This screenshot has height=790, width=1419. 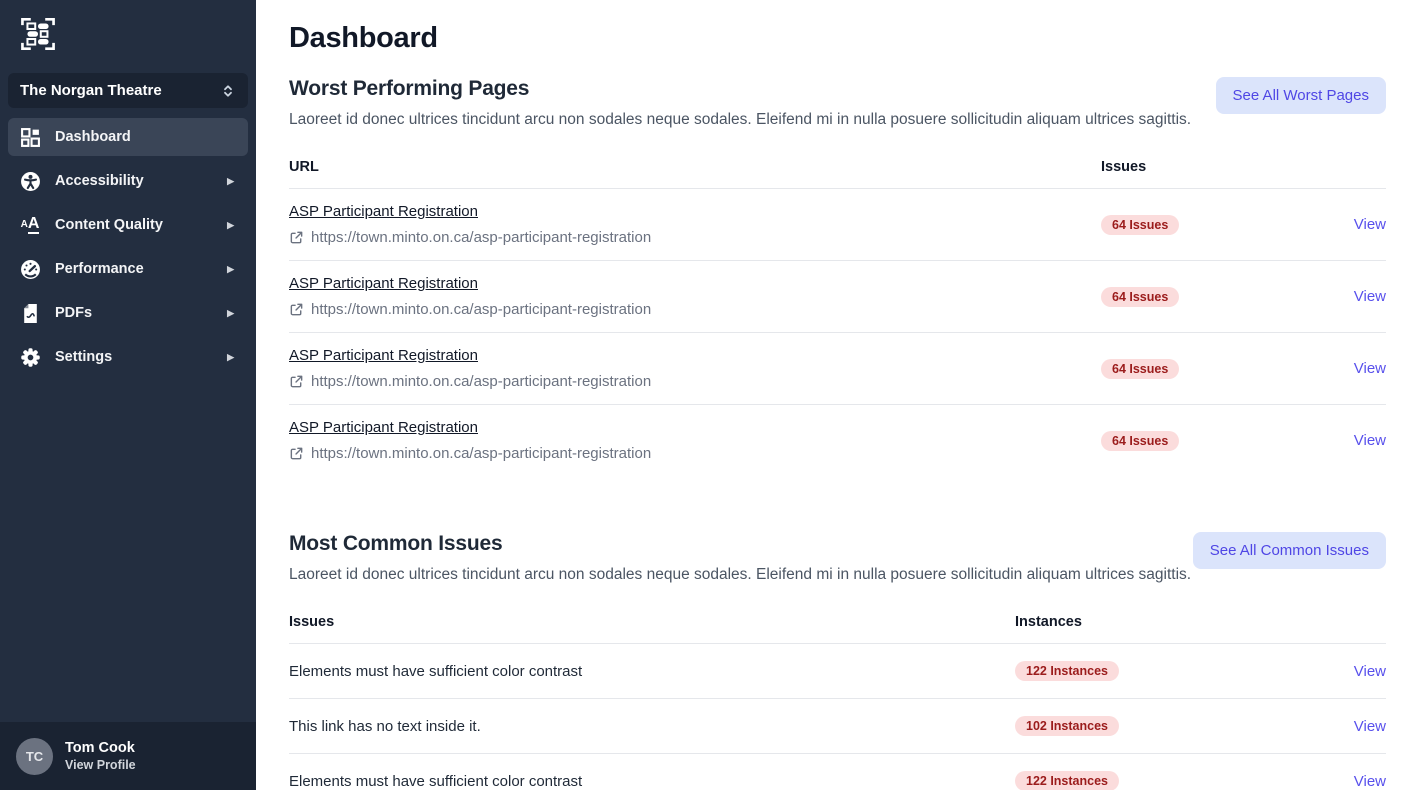 What do you see at coordinates (1048, 622) in the screenshot?
I see `column-header-instances: Instances` at bounding box center [1048, 622].